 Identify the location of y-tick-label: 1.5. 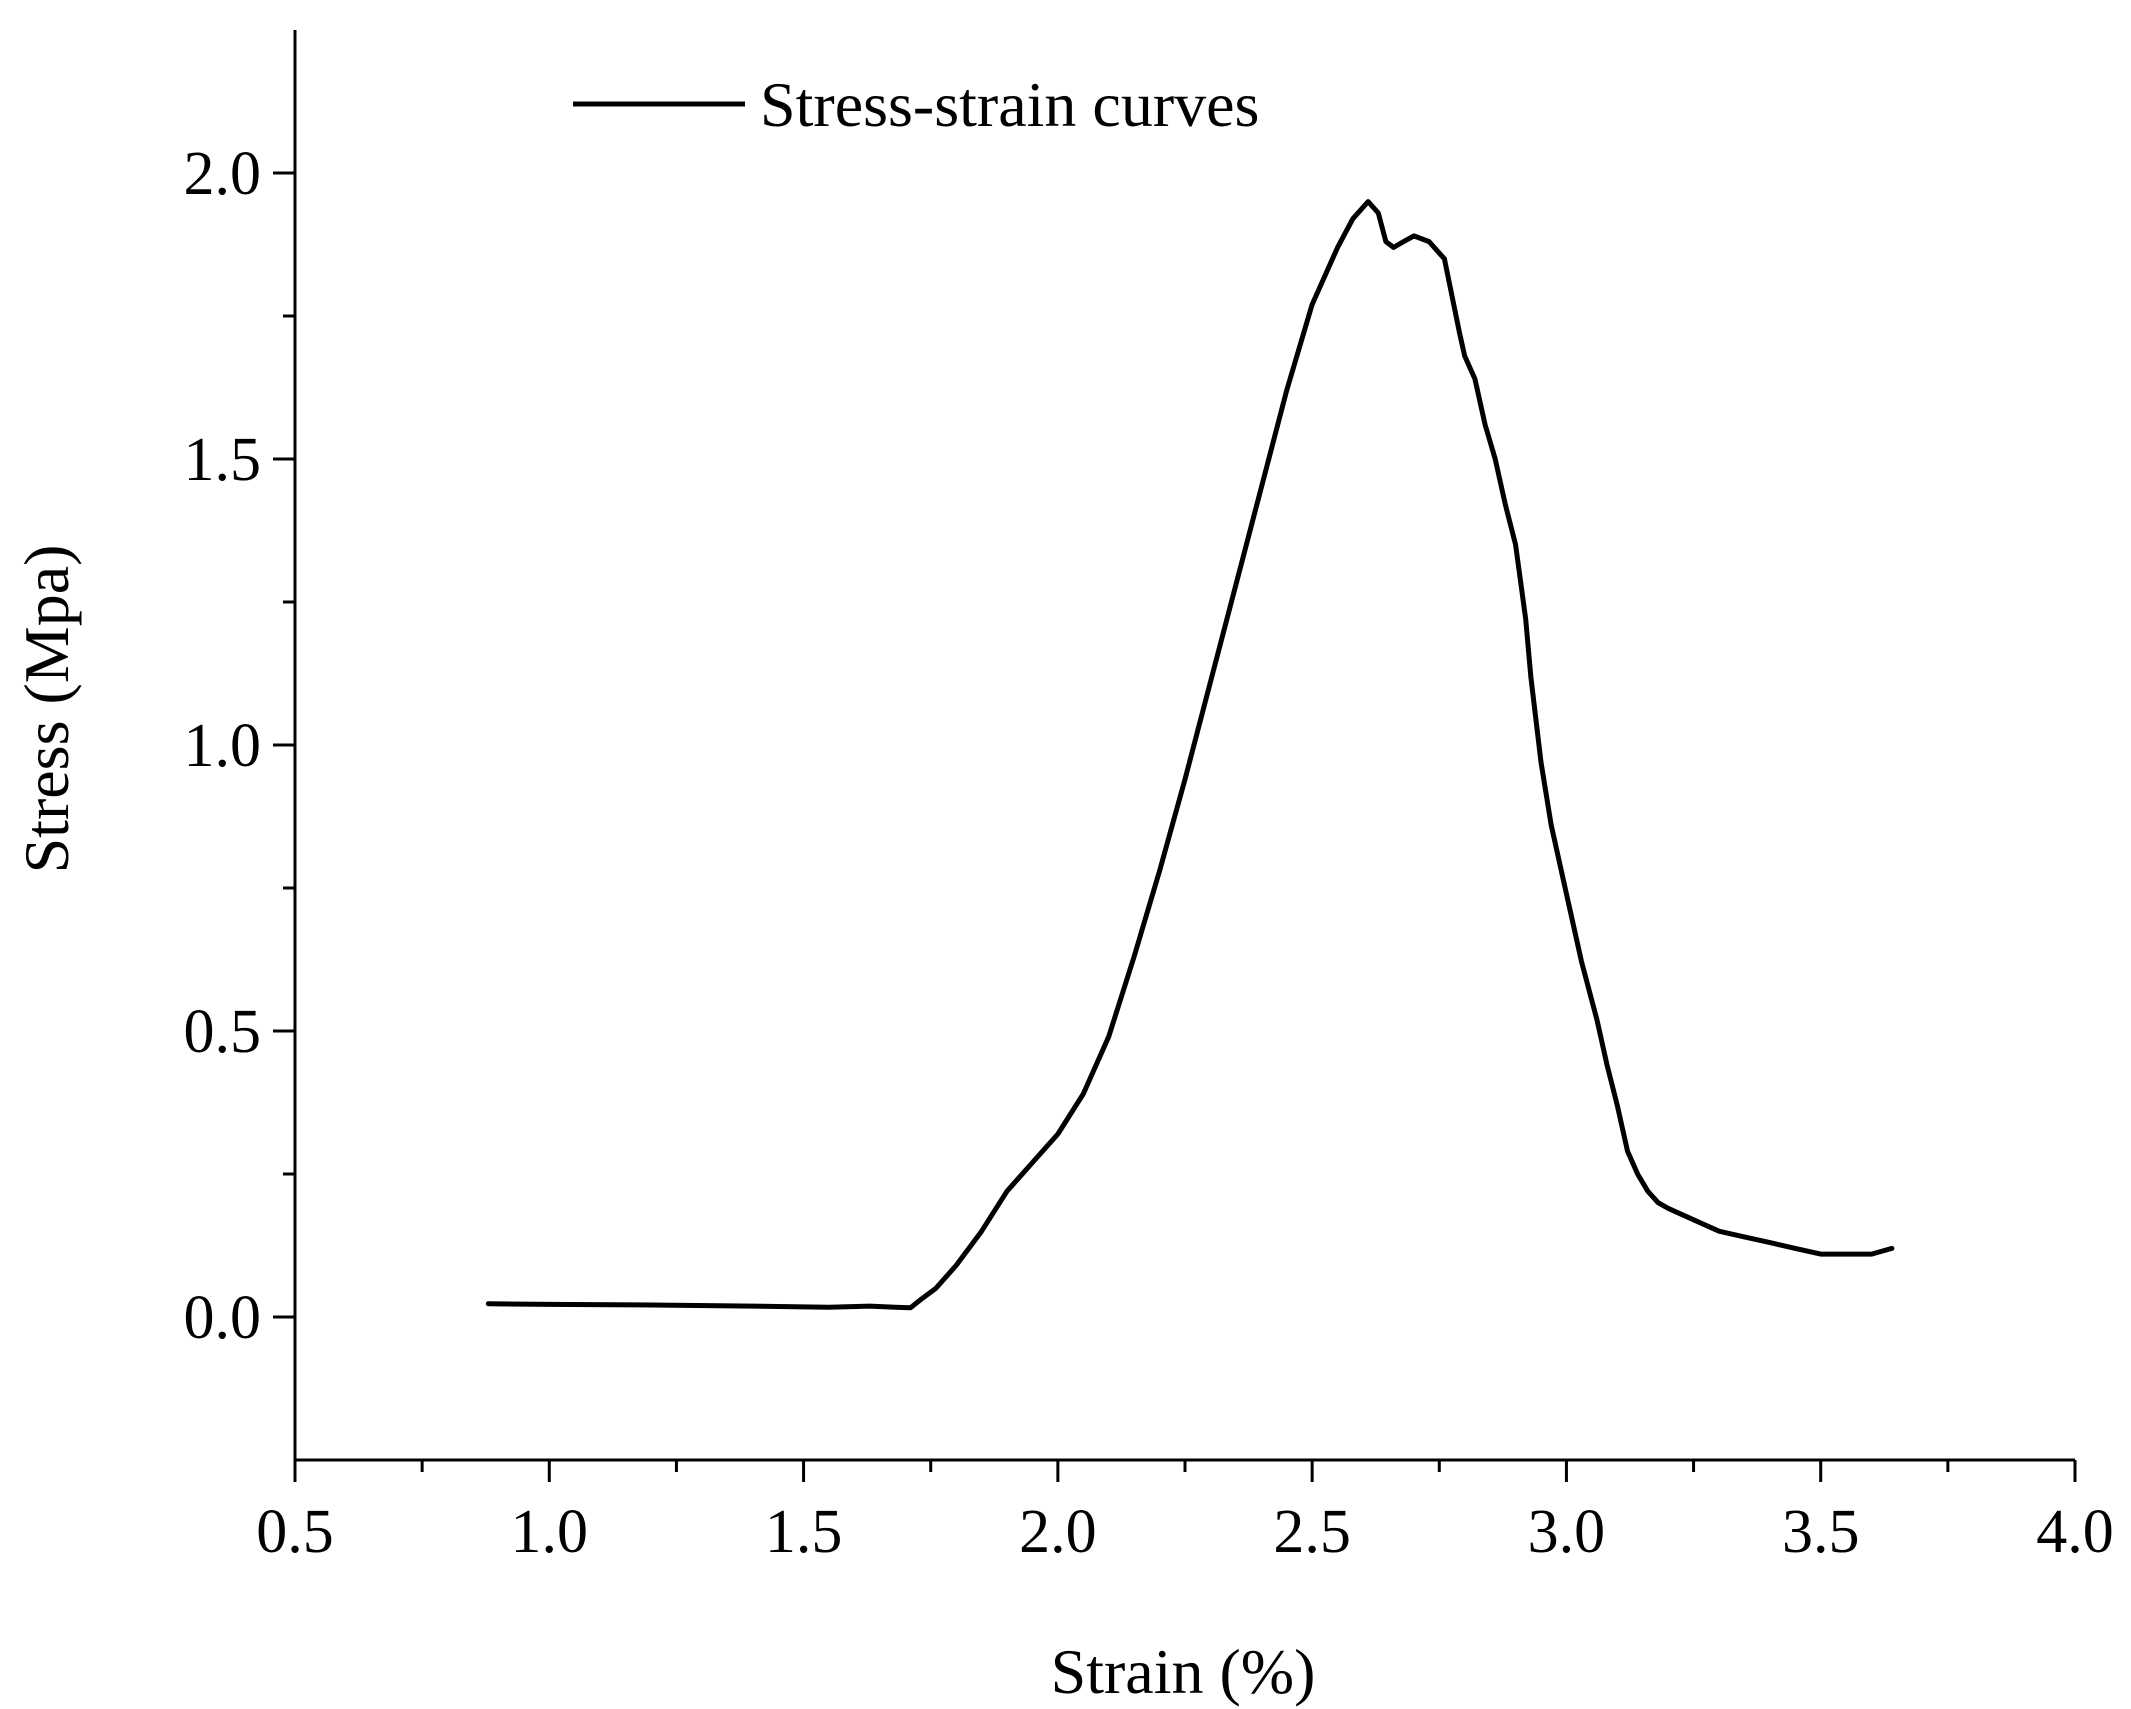
(223, 460).